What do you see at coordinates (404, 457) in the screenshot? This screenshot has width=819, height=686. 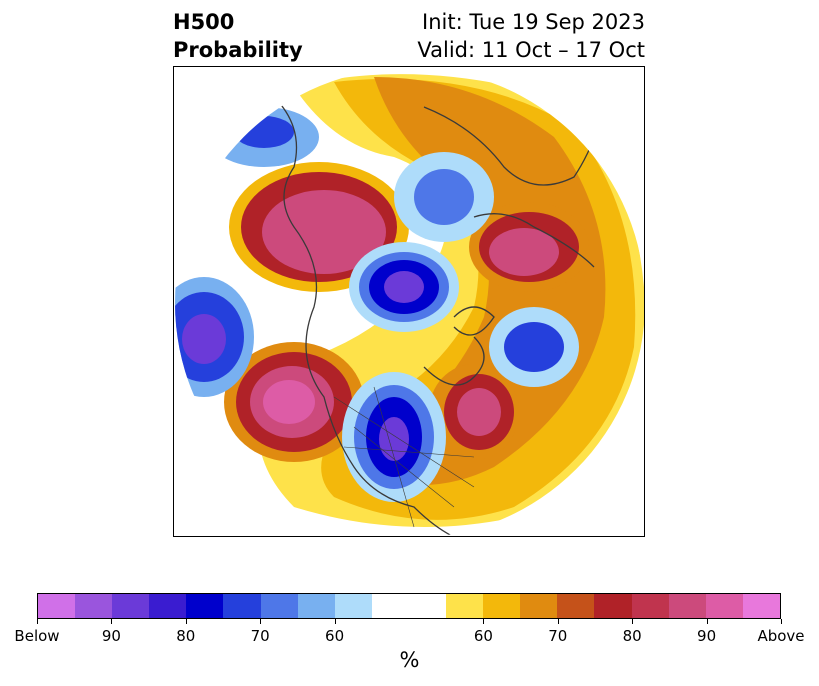 I see `borders` at bounding box center [404, 457].